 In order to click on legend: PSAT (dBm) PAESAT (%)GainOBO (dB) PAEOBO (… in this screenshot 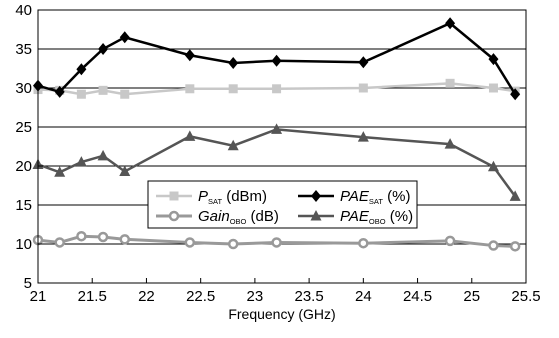, I will do `click(282, 204)`.